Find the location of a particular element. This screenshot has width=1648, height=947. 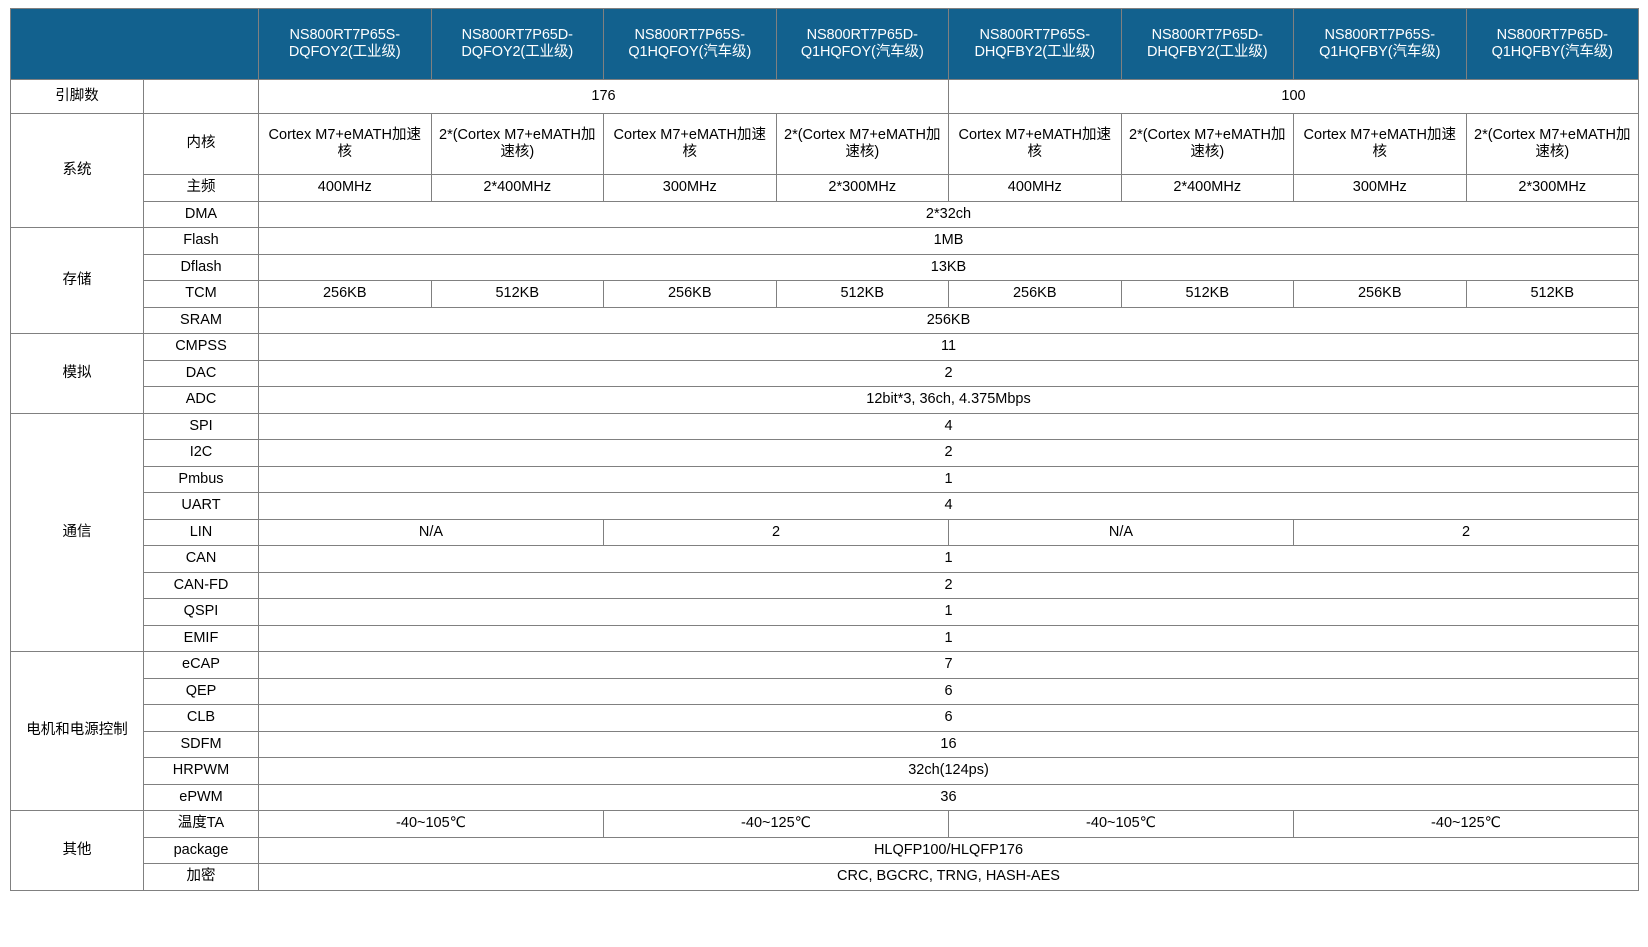

group-label-pin-count: 引脚数 is located at coordinates (77, 96).